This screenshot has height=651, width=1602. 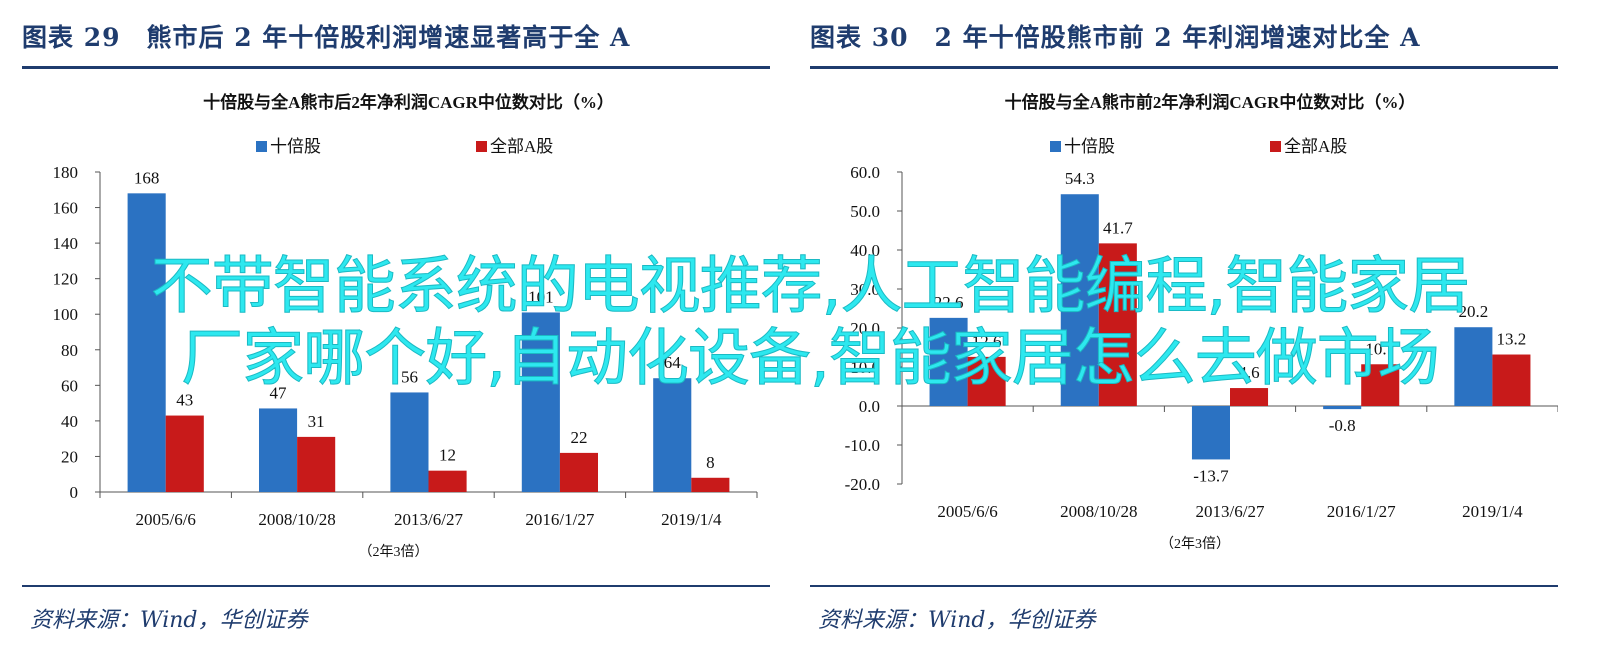 I want to click on left-bottom-rule, so click(x=396, y=586).